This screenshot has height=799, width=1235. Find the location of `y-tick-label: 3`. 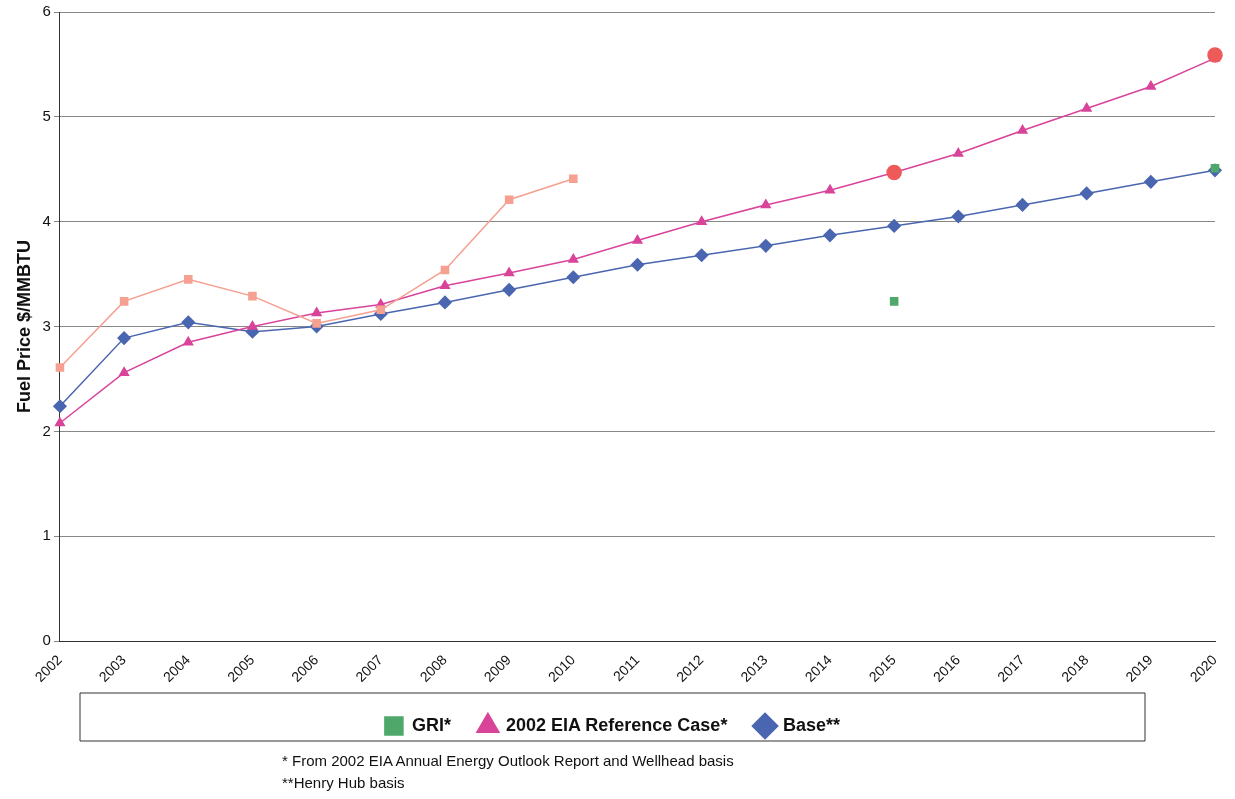

y-tick-label: 3 is located at coordinates (46, 325).